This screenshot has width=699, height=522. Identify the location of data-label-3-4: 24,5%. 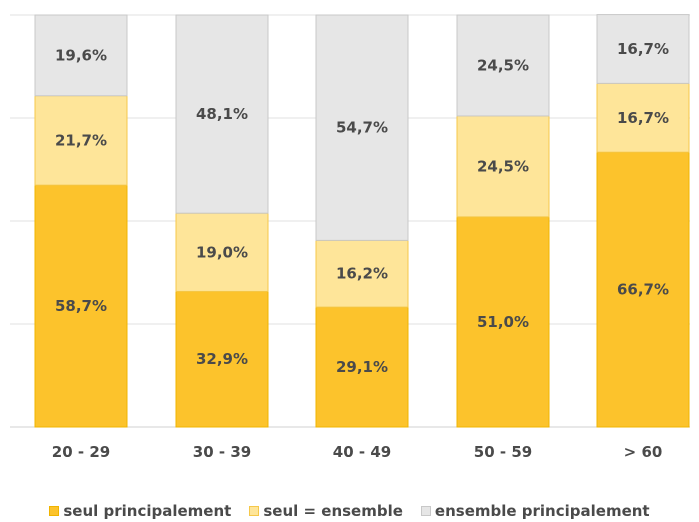
(503, 65).